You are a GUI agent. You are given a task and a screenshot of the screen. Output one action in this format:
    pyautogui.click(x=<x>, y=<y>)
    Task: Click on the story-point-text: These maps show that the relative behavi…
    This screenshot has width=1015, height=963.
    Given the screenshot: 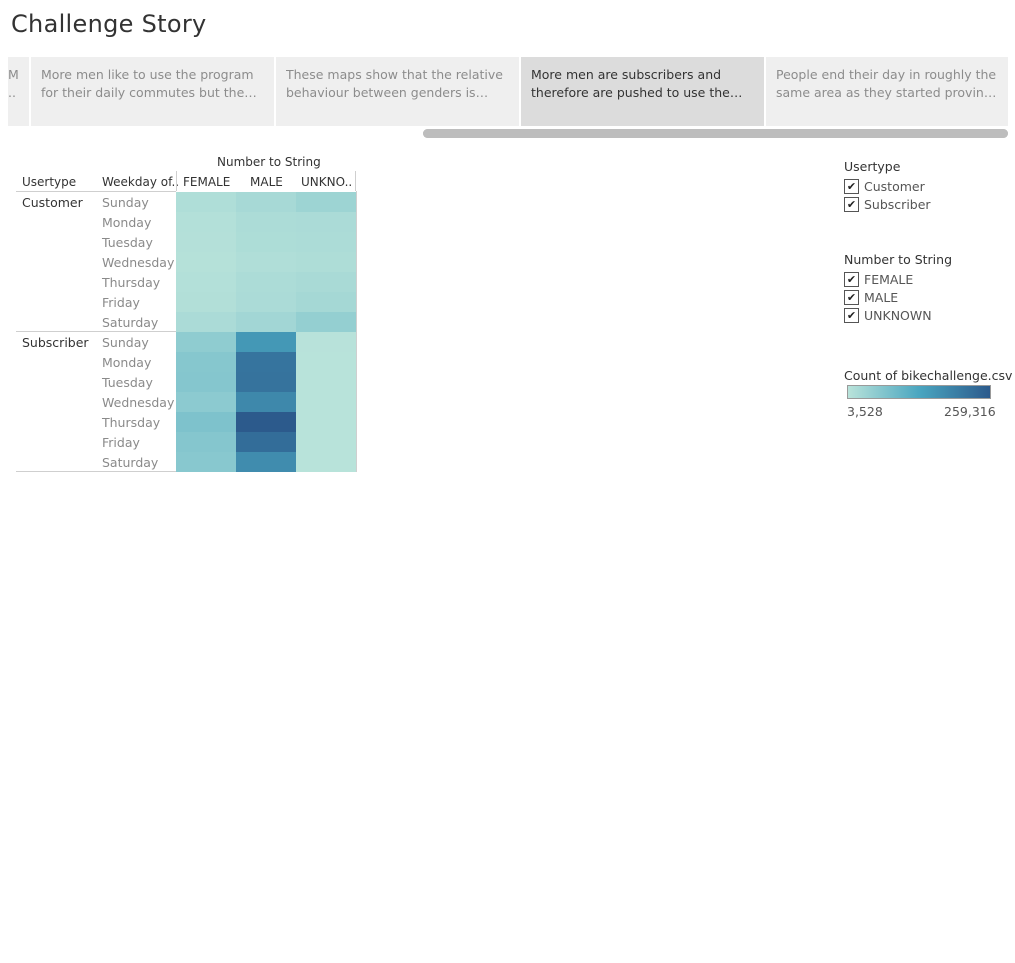 What is the action you would take?
    pyautogui.click(x=394, y=83)
    